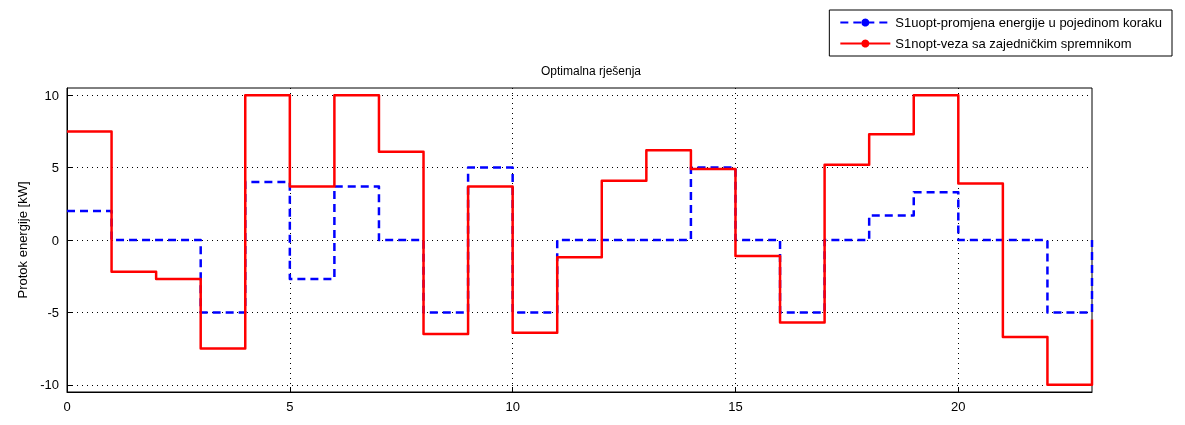  I want to click on y-tick-label: 0, so click(55, 240).